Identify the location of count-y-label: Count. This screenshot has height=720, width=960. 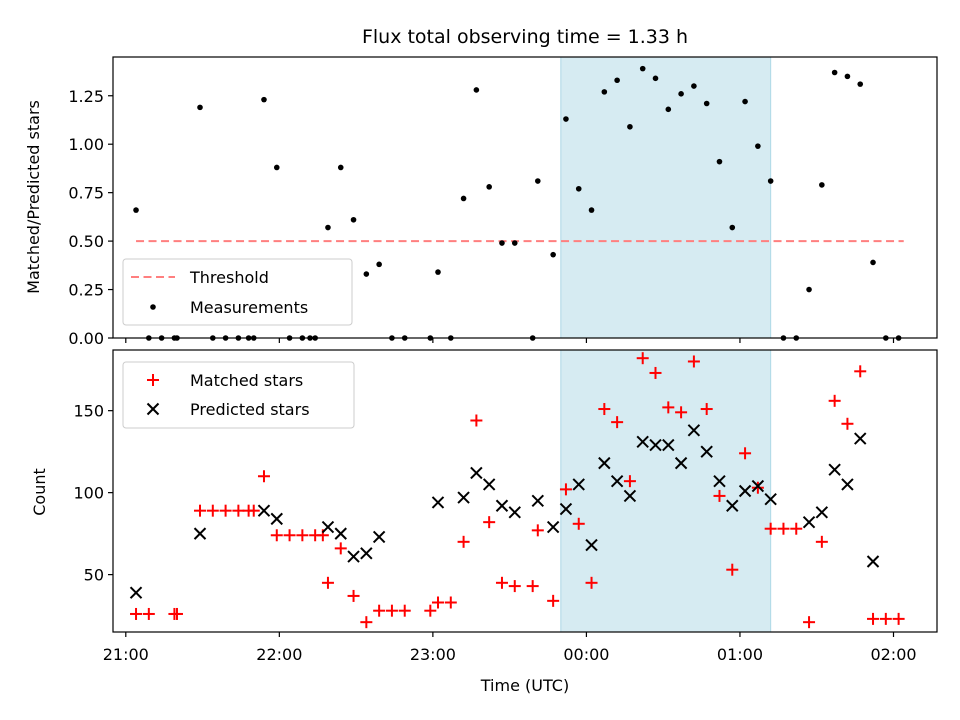
(39, 492).